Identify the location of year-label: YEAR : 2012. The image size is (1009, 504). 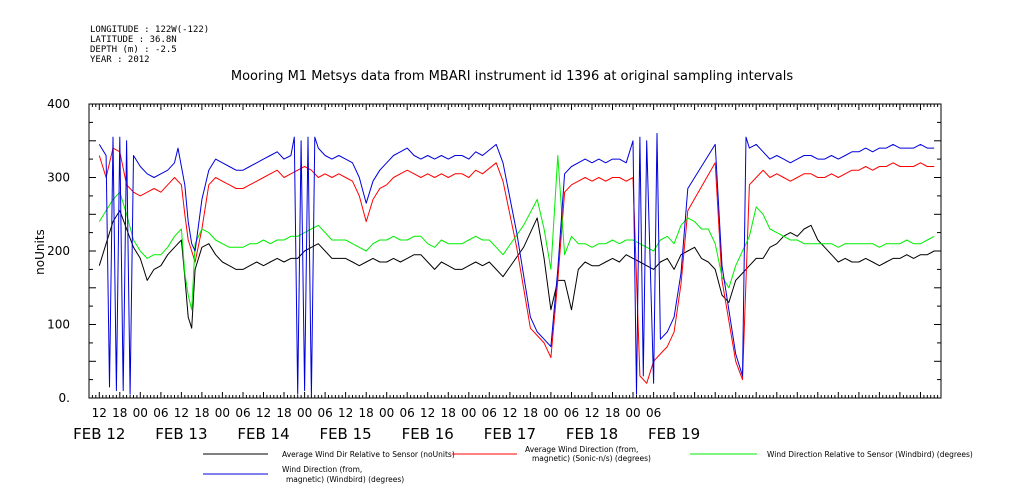
(120, 60).